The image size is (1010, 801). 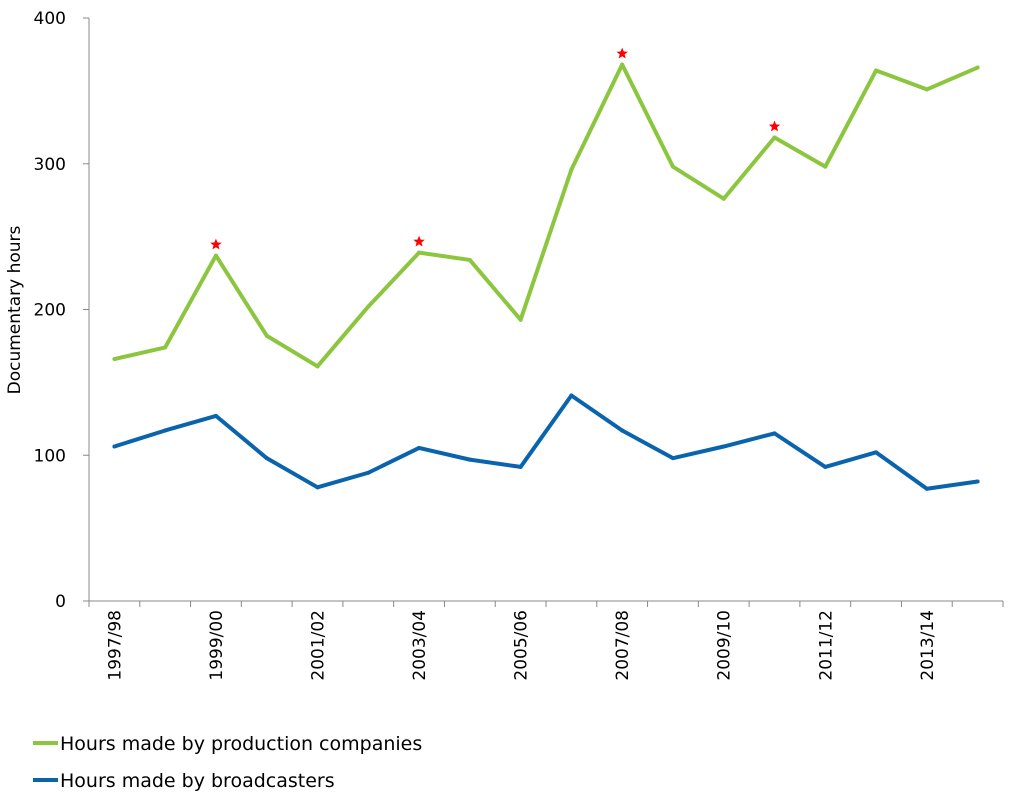 I want to click on legend-label-production: Hours made by production companies, so click(x=241, y=744).